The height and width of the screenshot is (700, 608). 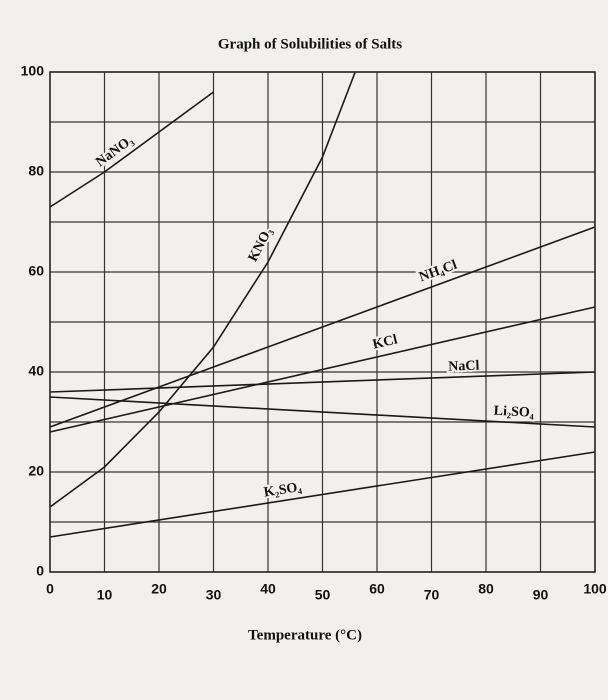 What do you see at coordinates (283, 490) in the screenshot?
I see `series-label: K₂SO₄` at bounding box center [283, 490].